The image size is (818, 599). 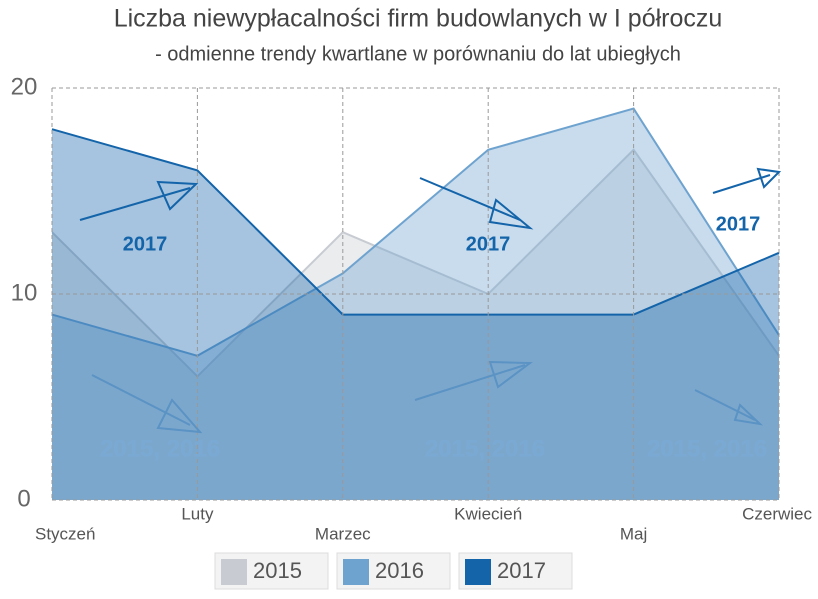 I want to click on x-tick-label: Maj, so click(x=633, y=533).